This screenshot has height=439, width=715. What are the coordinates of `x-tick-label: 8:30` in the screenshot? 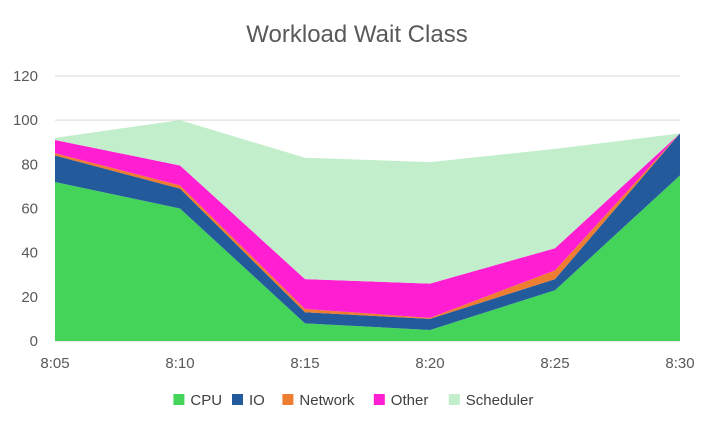 It's located at (679, 363).